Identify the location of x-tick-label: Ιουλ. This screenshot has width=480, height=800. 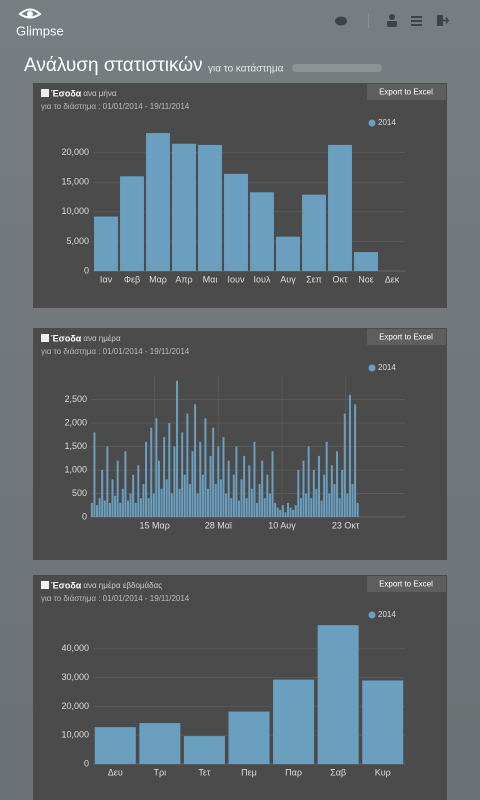
(262, 279).